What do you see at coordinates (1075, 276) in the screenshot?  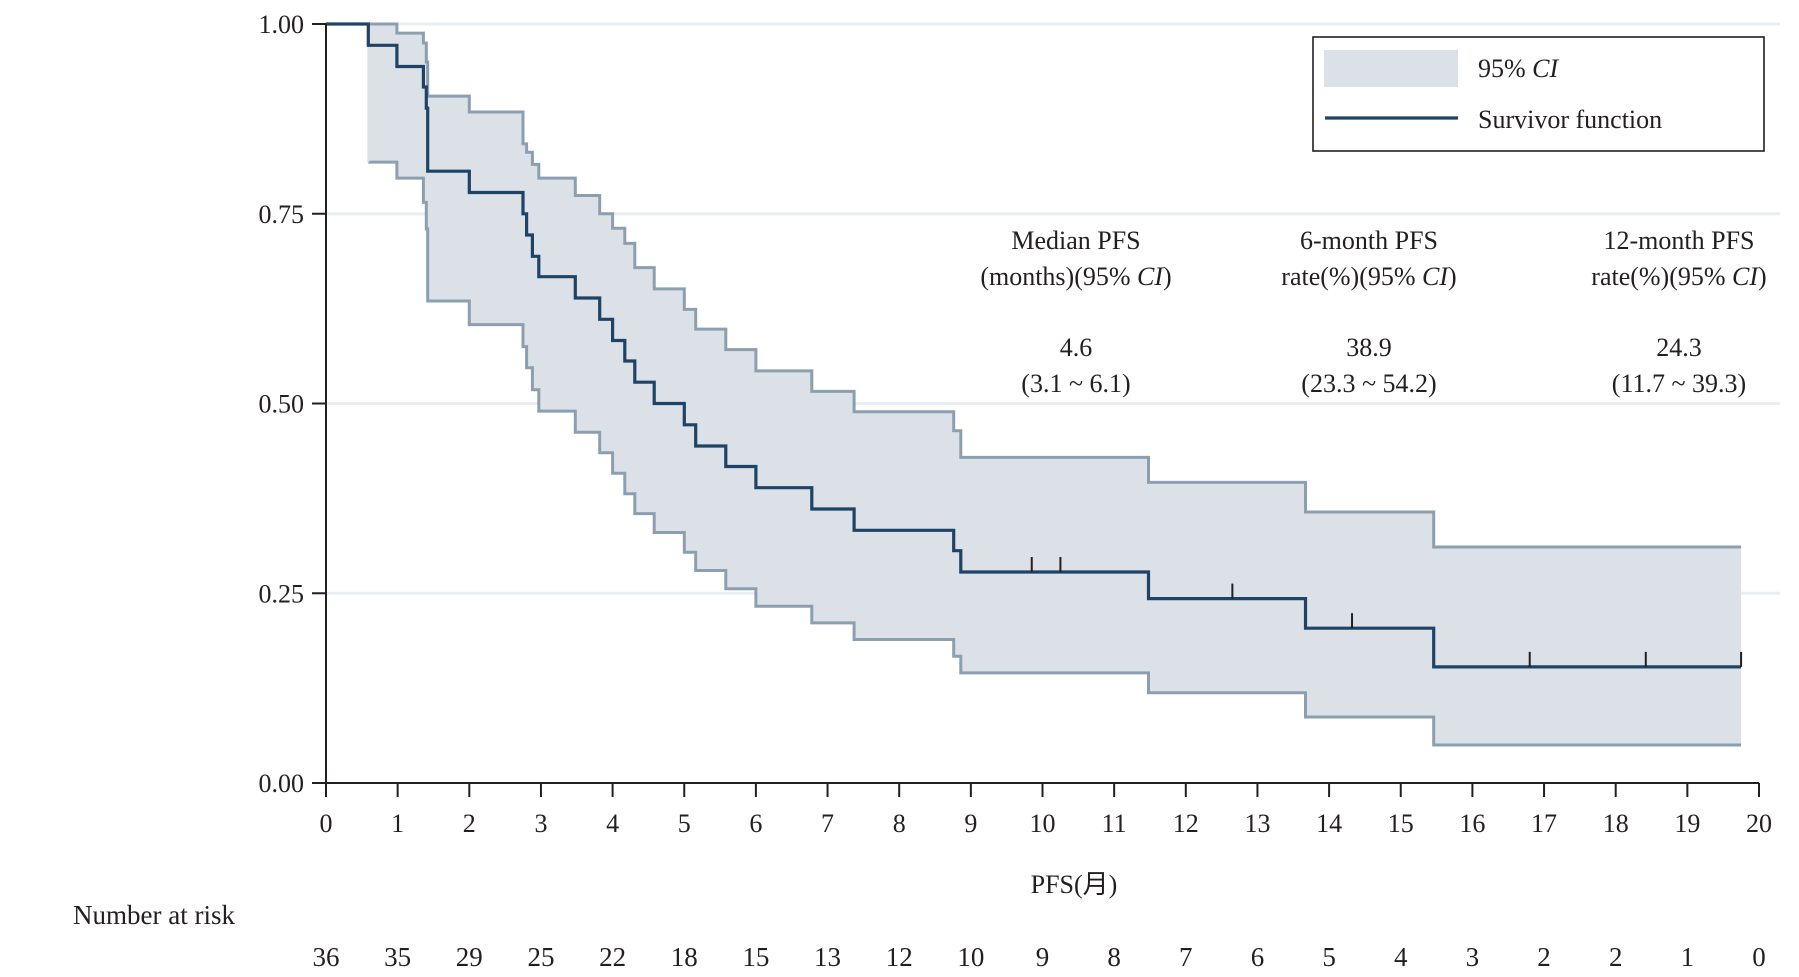 I see `annotation-subtitle: (months)(95% CI)` at bounding box center [1075, 276].